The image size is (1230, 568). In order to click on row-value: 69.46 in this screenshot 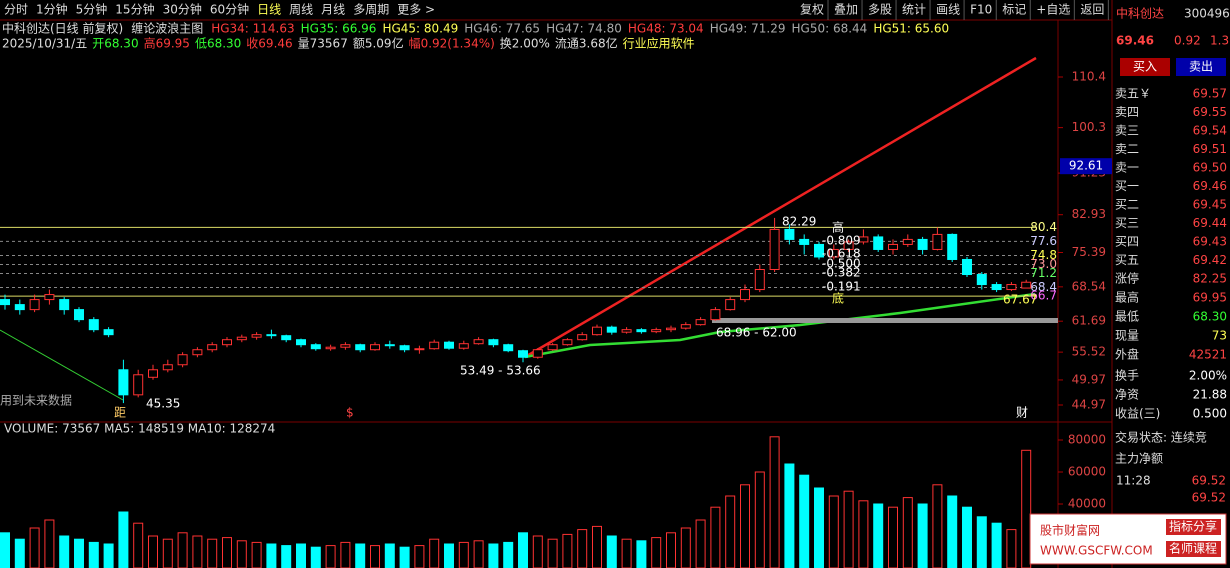, I will do `click(1210, 186)`.